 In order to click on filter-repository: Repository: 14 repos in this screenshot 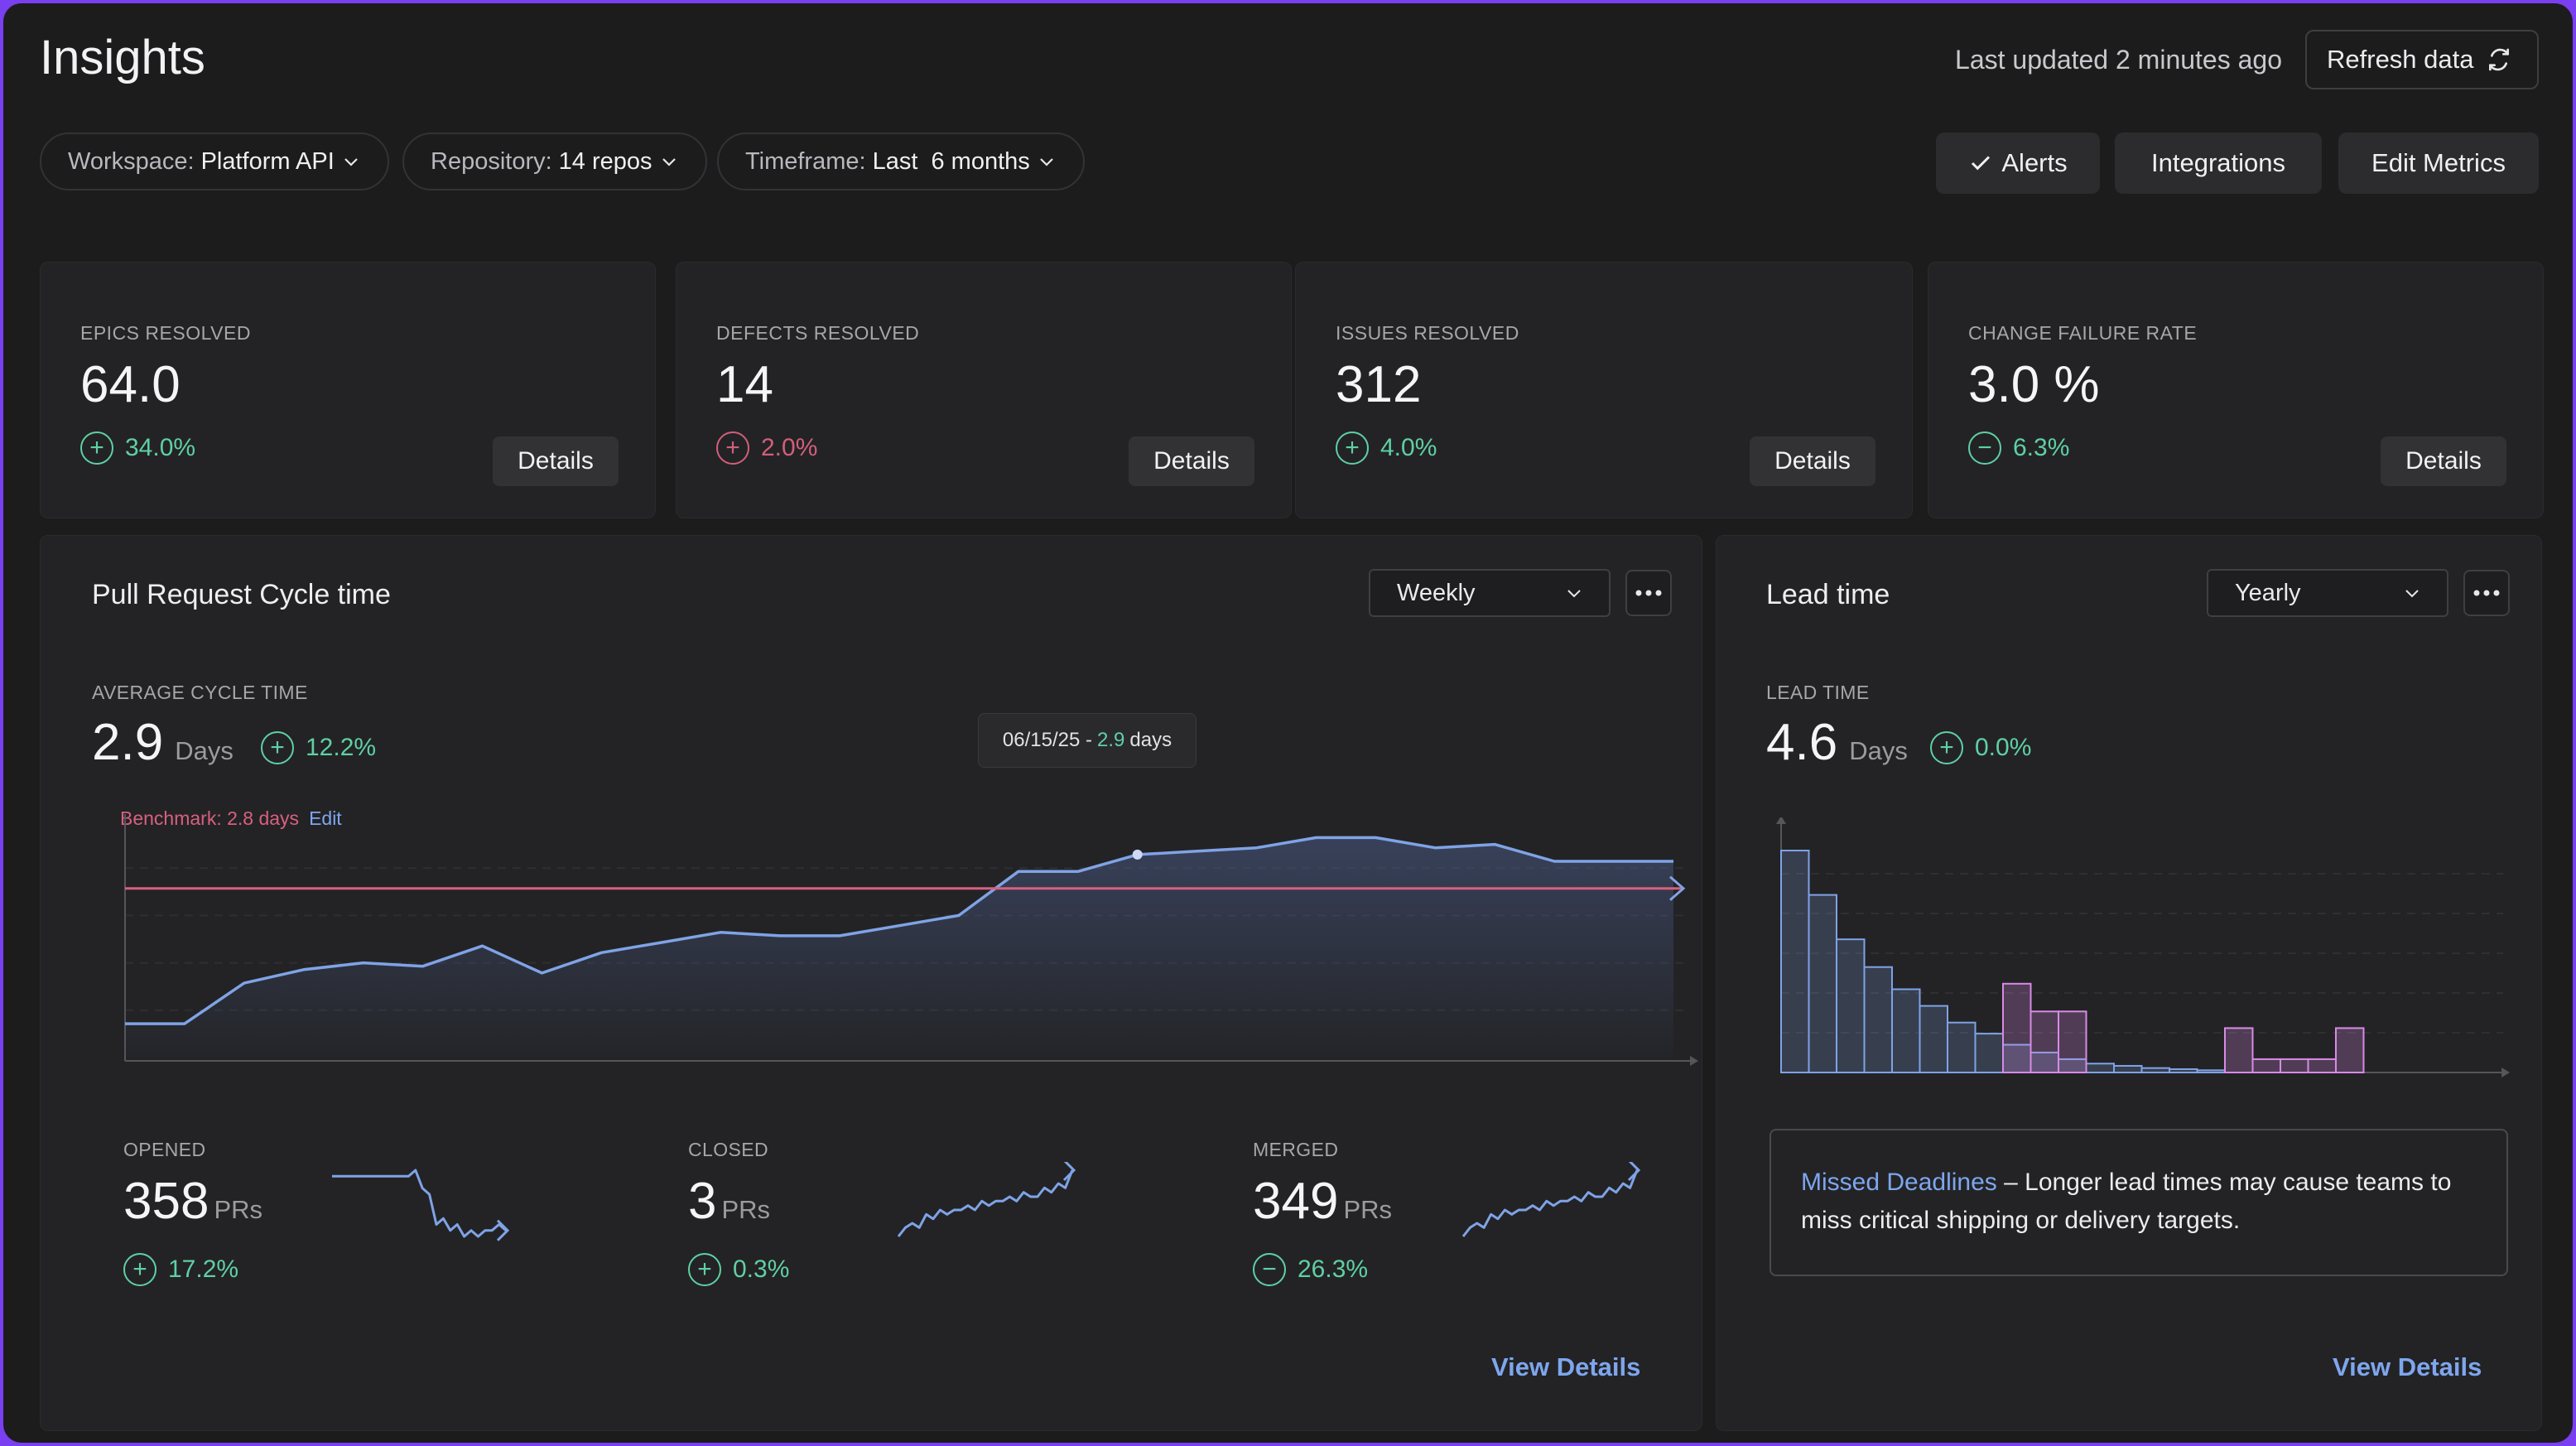, I will do `click(554, 161)`.